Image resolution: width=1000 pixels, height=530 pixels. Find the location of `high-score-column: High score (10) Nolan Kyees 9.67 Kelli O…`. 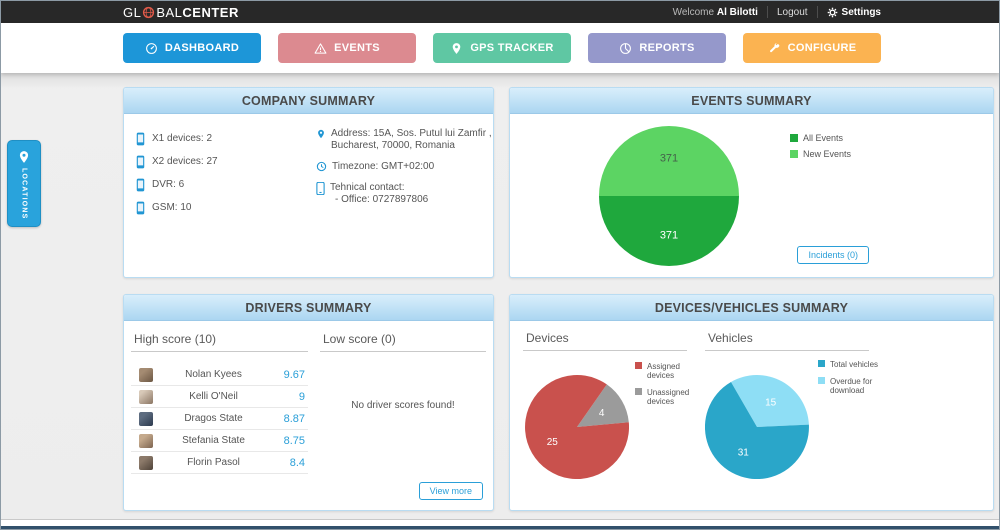

high-score-column: High score (10) Nolan Kyees 9.67 Kelli O… is located at coordinates (219, 402).